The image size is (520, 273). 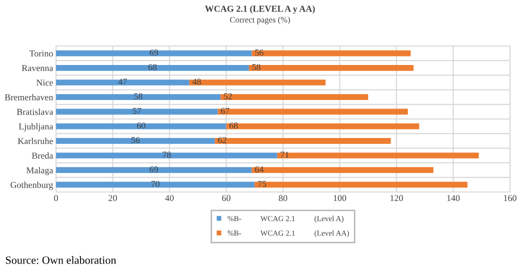 What do you see at coordinates (228, 96) in the screenshot?
I see `data-label: 52` at bounding box center [228, 96].